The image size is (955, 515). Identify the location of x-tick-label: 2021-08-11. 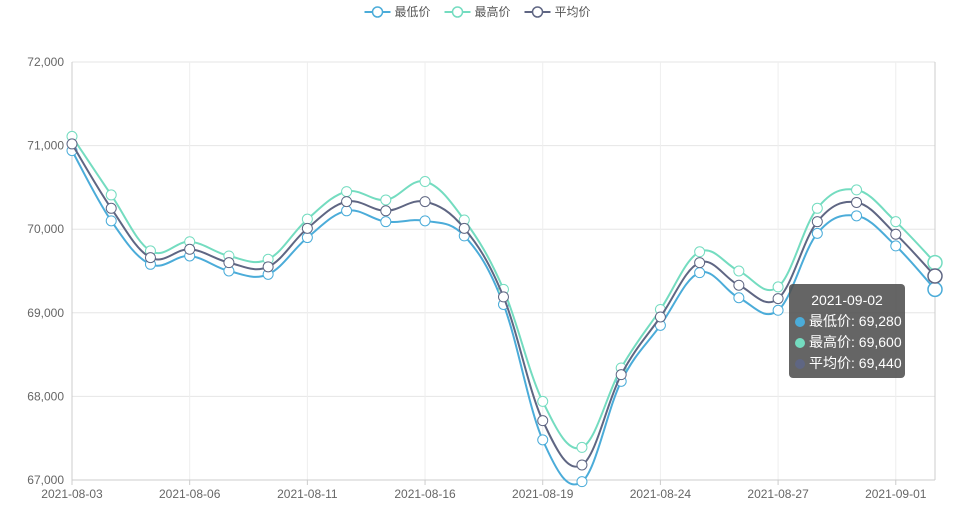
(307, 494).